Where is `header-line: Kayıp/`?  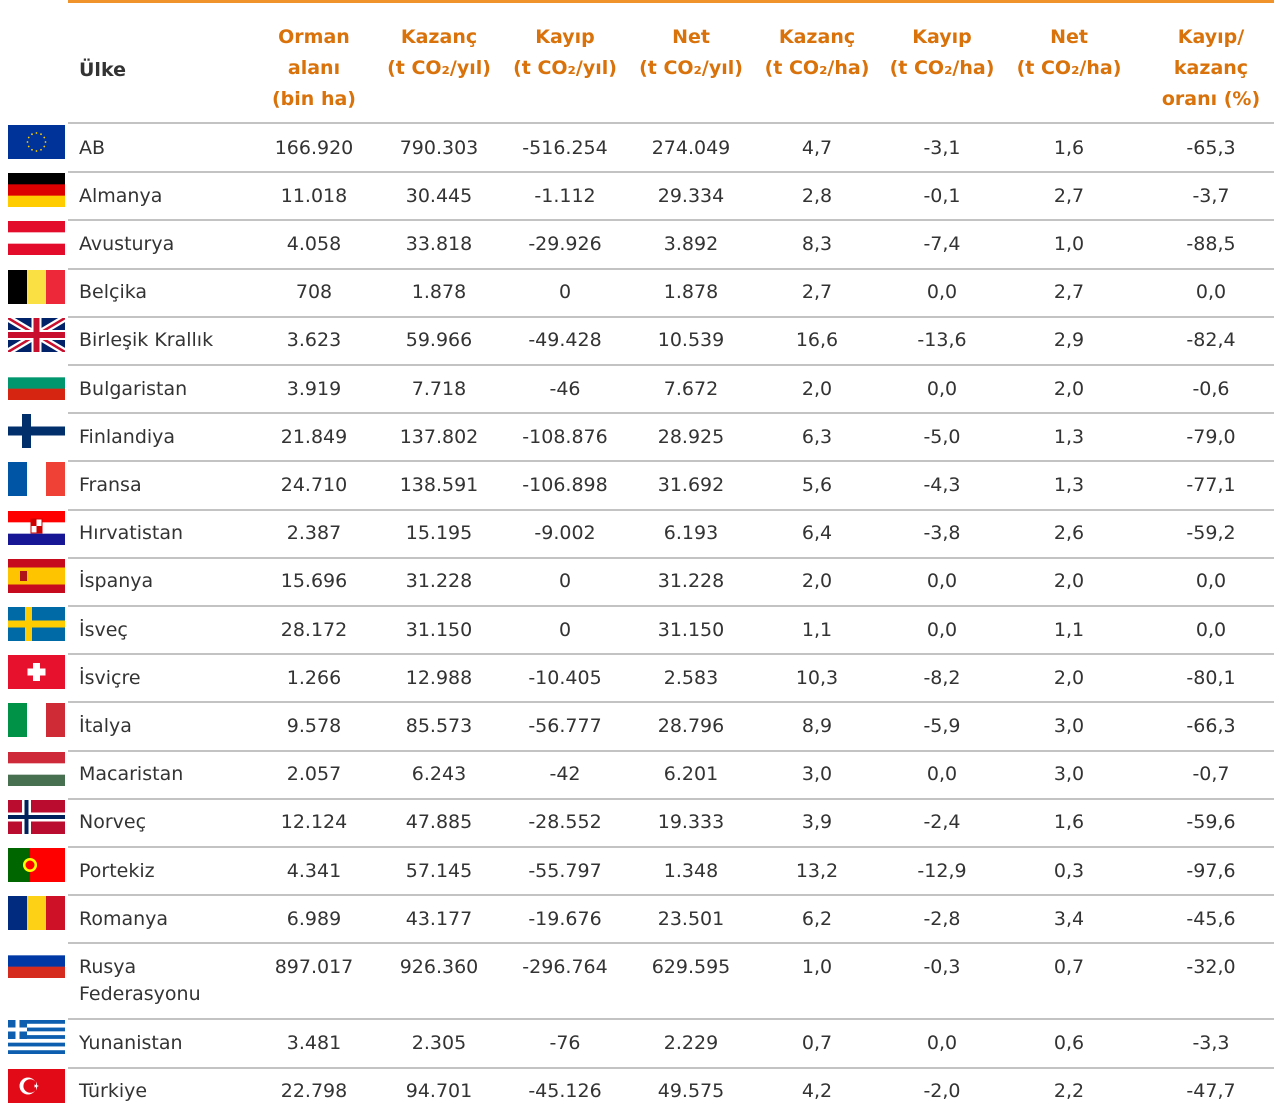 header-line: Kayıp/ is located at coordinates (1211, 37).